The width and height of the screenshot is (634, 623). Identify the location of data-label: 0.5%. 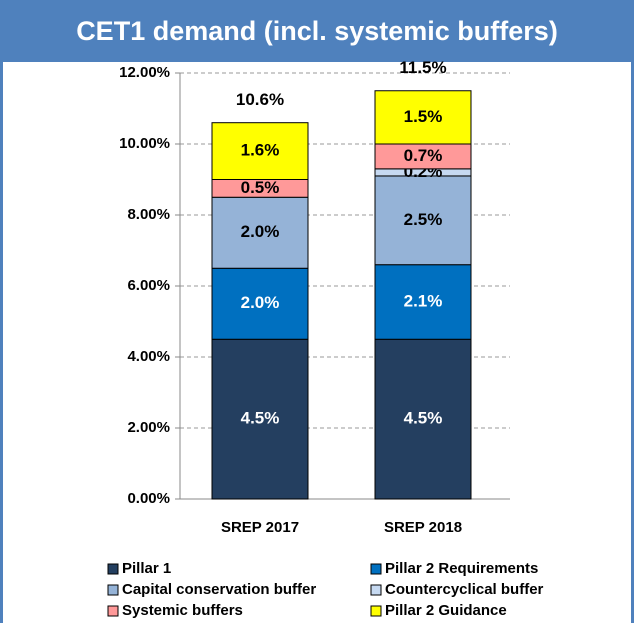
(260, 187).